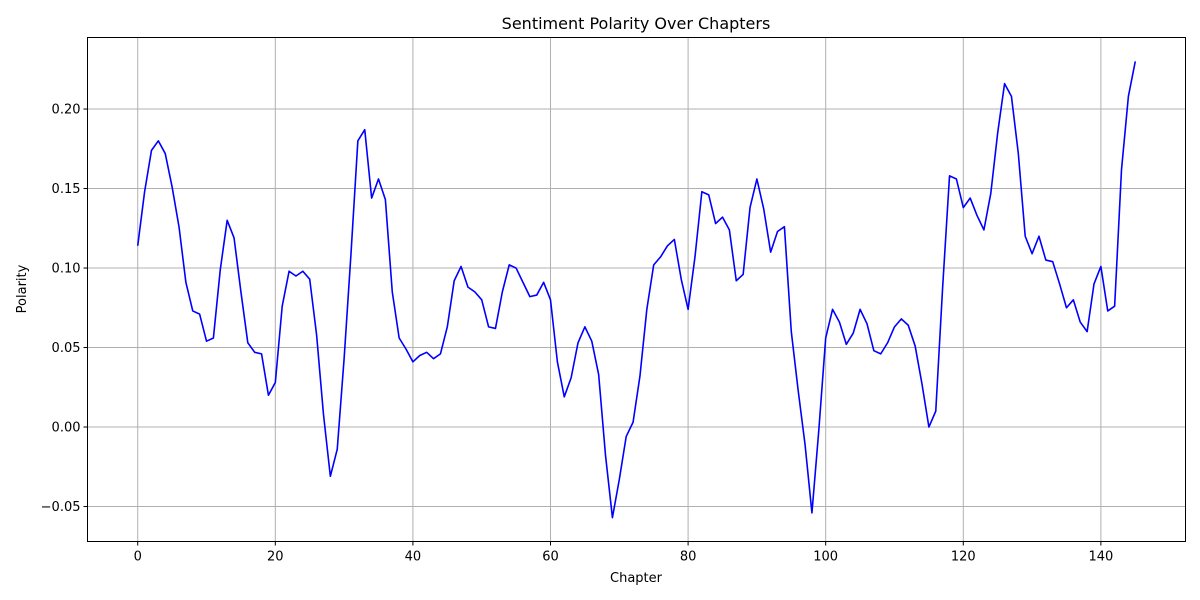 Image resolution: width=1200 pixels, height=600 pixels. Describe the element at coordinates (1100, 557) in the screenshot. I see `x-tick-label: 140` at that location.